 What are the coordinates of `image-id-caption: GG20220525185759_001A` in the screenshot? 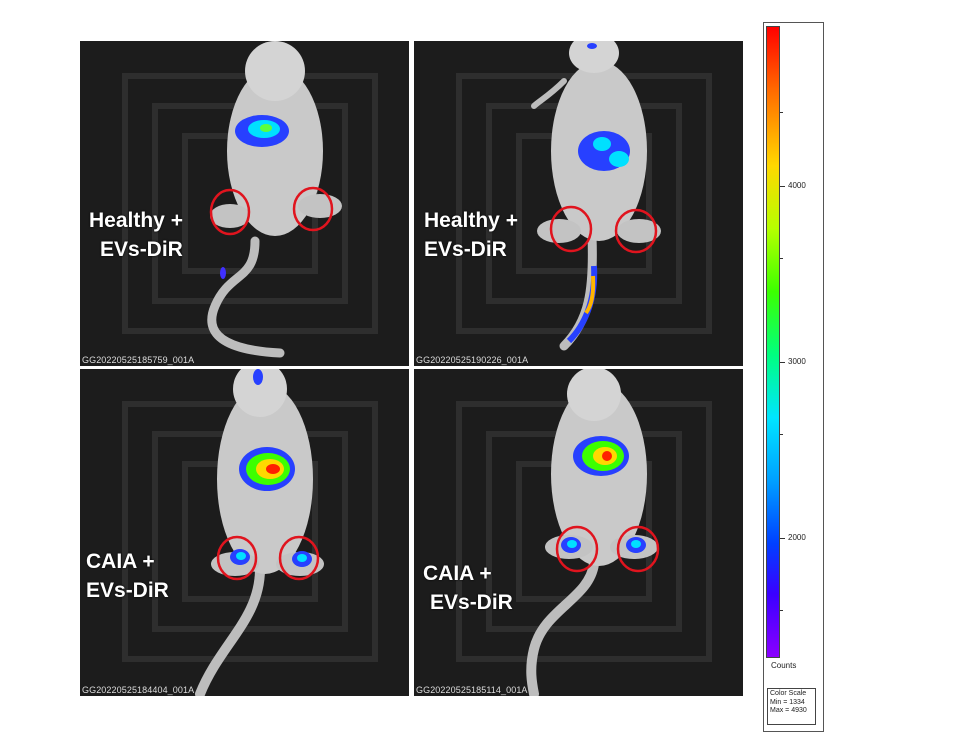 It's located at (138, 360).